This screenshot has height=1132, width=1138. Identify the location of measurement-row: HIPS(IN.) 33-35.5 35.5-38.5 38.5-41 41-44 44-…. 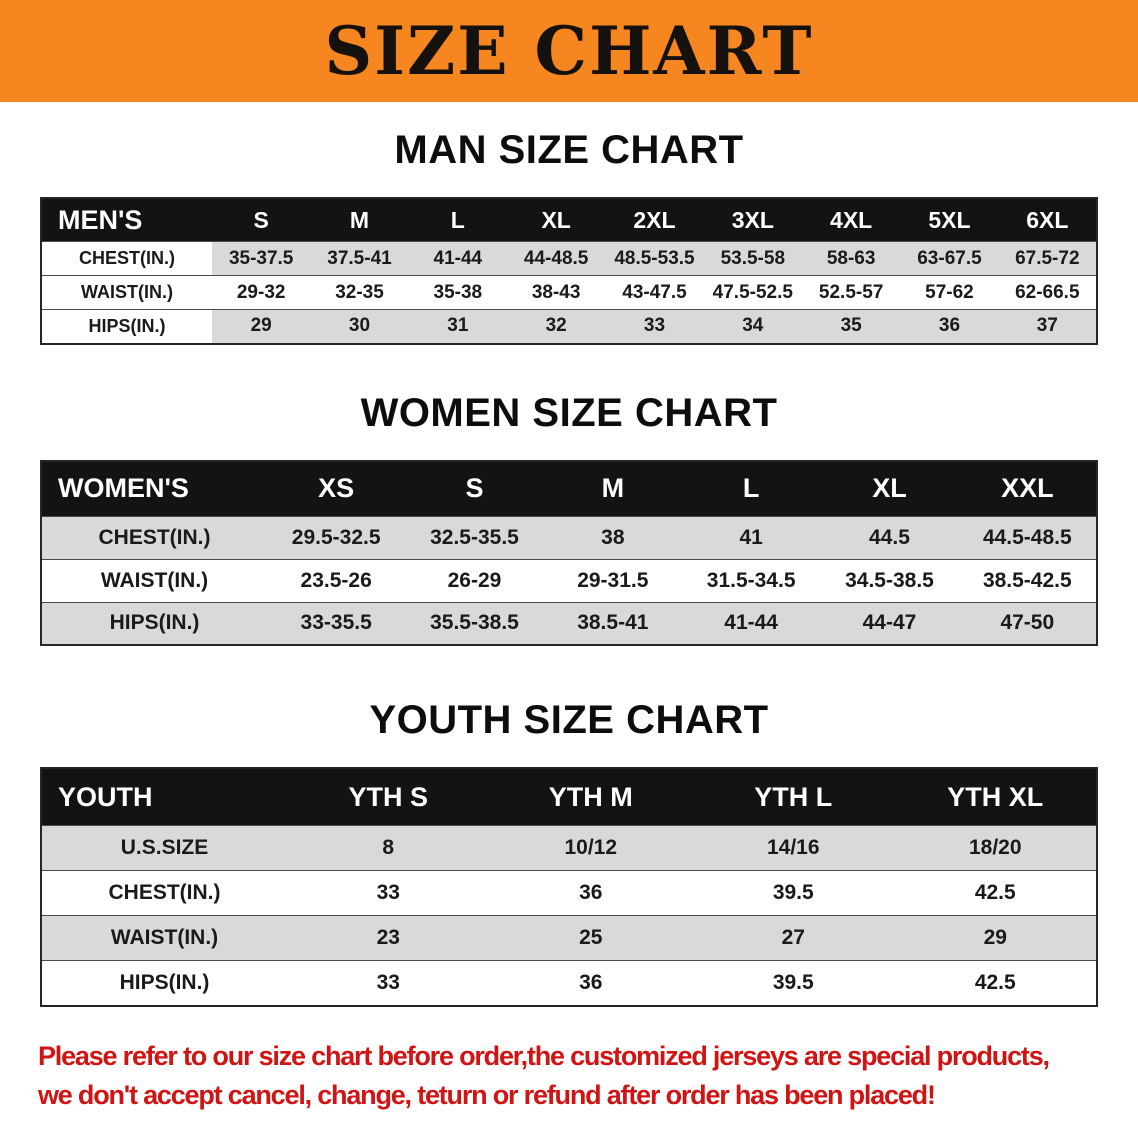
(569, 623).